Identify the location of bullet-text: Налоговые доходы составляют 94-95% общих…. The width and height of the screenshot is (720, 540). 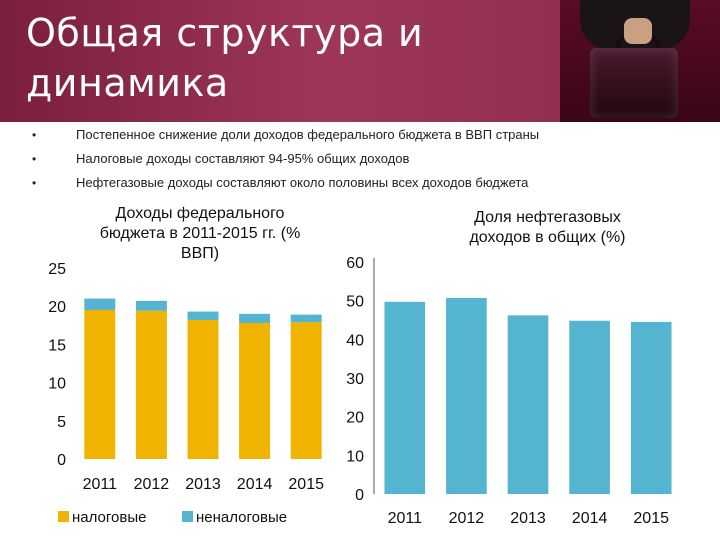
(243, 158).